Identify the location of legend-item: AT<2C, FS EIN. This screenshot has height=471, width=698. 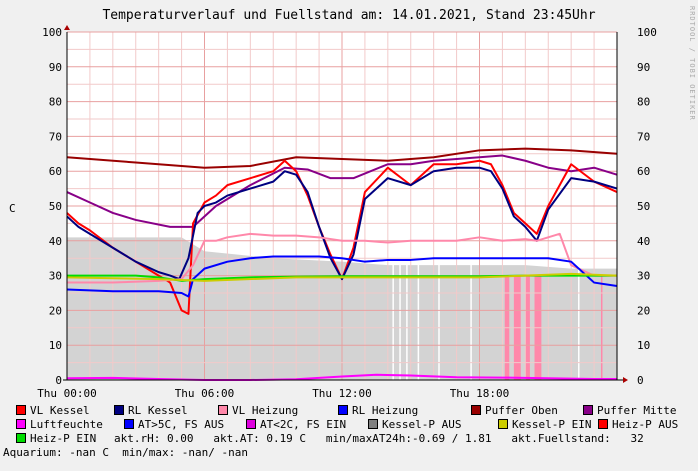
(296, 424).